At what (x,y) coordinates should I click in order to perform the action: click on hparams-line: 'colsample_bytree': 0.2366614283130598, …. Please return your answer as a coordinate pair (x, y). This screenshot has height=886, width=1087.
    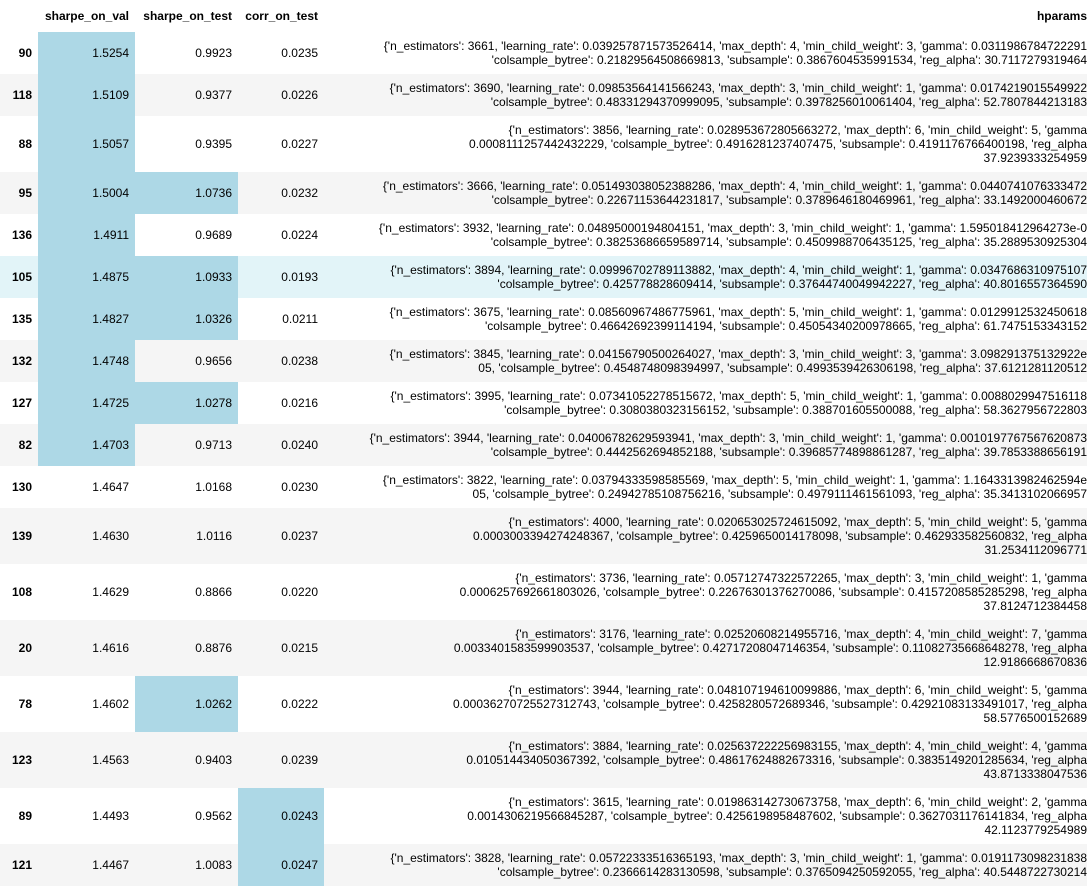
    Looking at the image, I should click on (792, 872).